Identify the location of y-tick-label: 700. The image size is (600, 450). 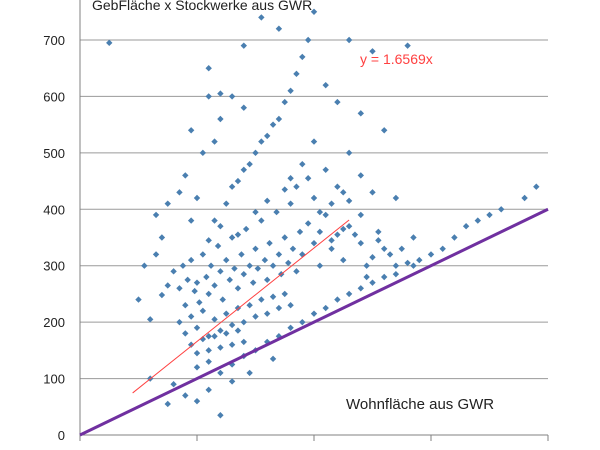
(54, 40).